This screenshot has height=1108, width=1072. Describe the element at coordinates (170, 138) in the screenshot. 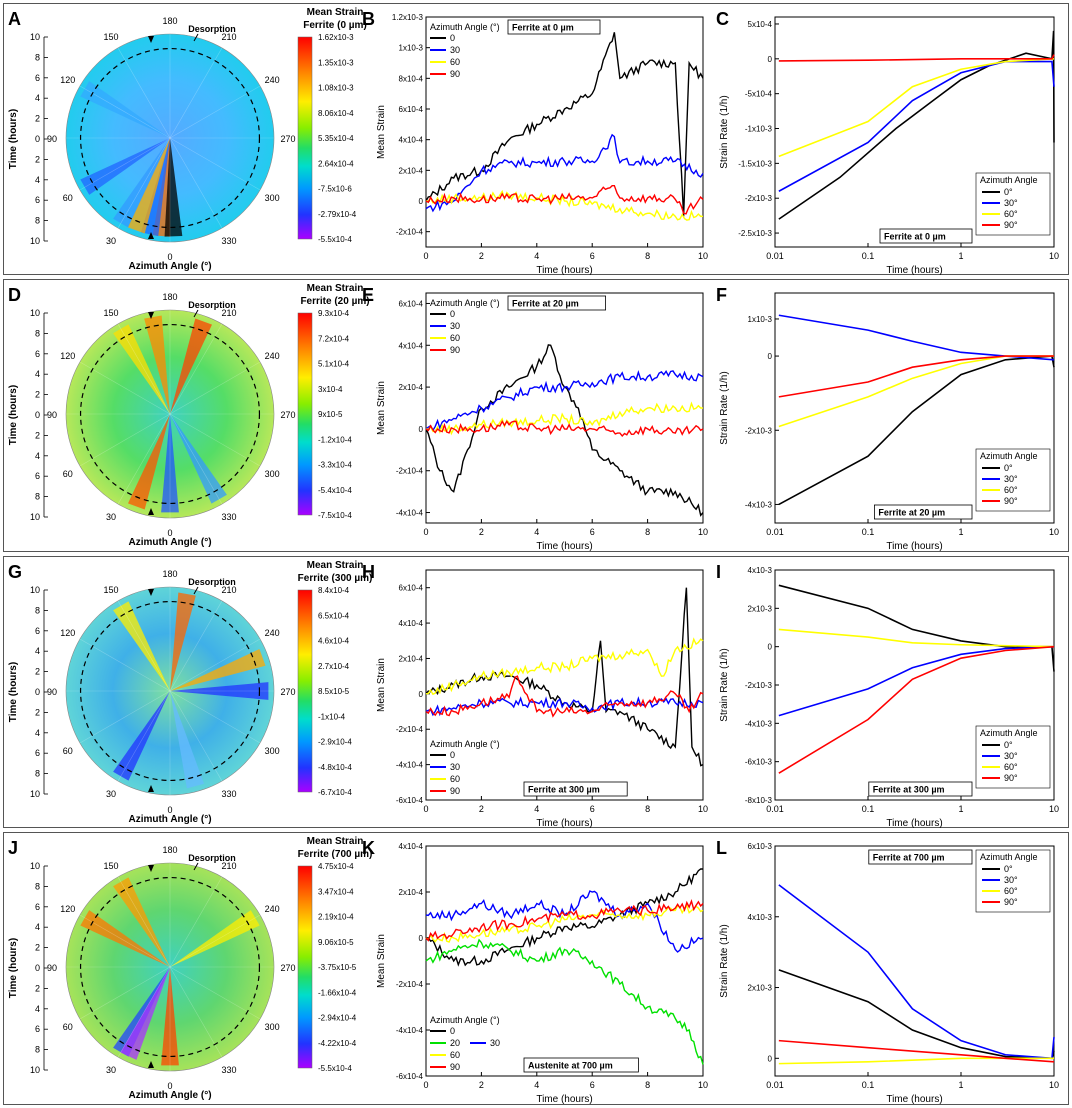

I see `dashed-ring` at that location.